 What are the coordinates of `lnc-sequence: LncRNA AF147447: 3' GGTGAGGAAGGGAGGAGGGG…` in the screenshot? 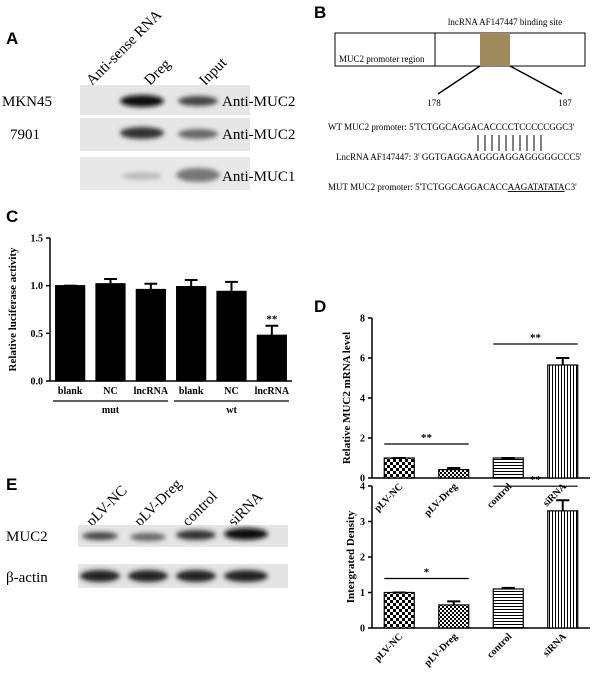 It's located at (459, 157).